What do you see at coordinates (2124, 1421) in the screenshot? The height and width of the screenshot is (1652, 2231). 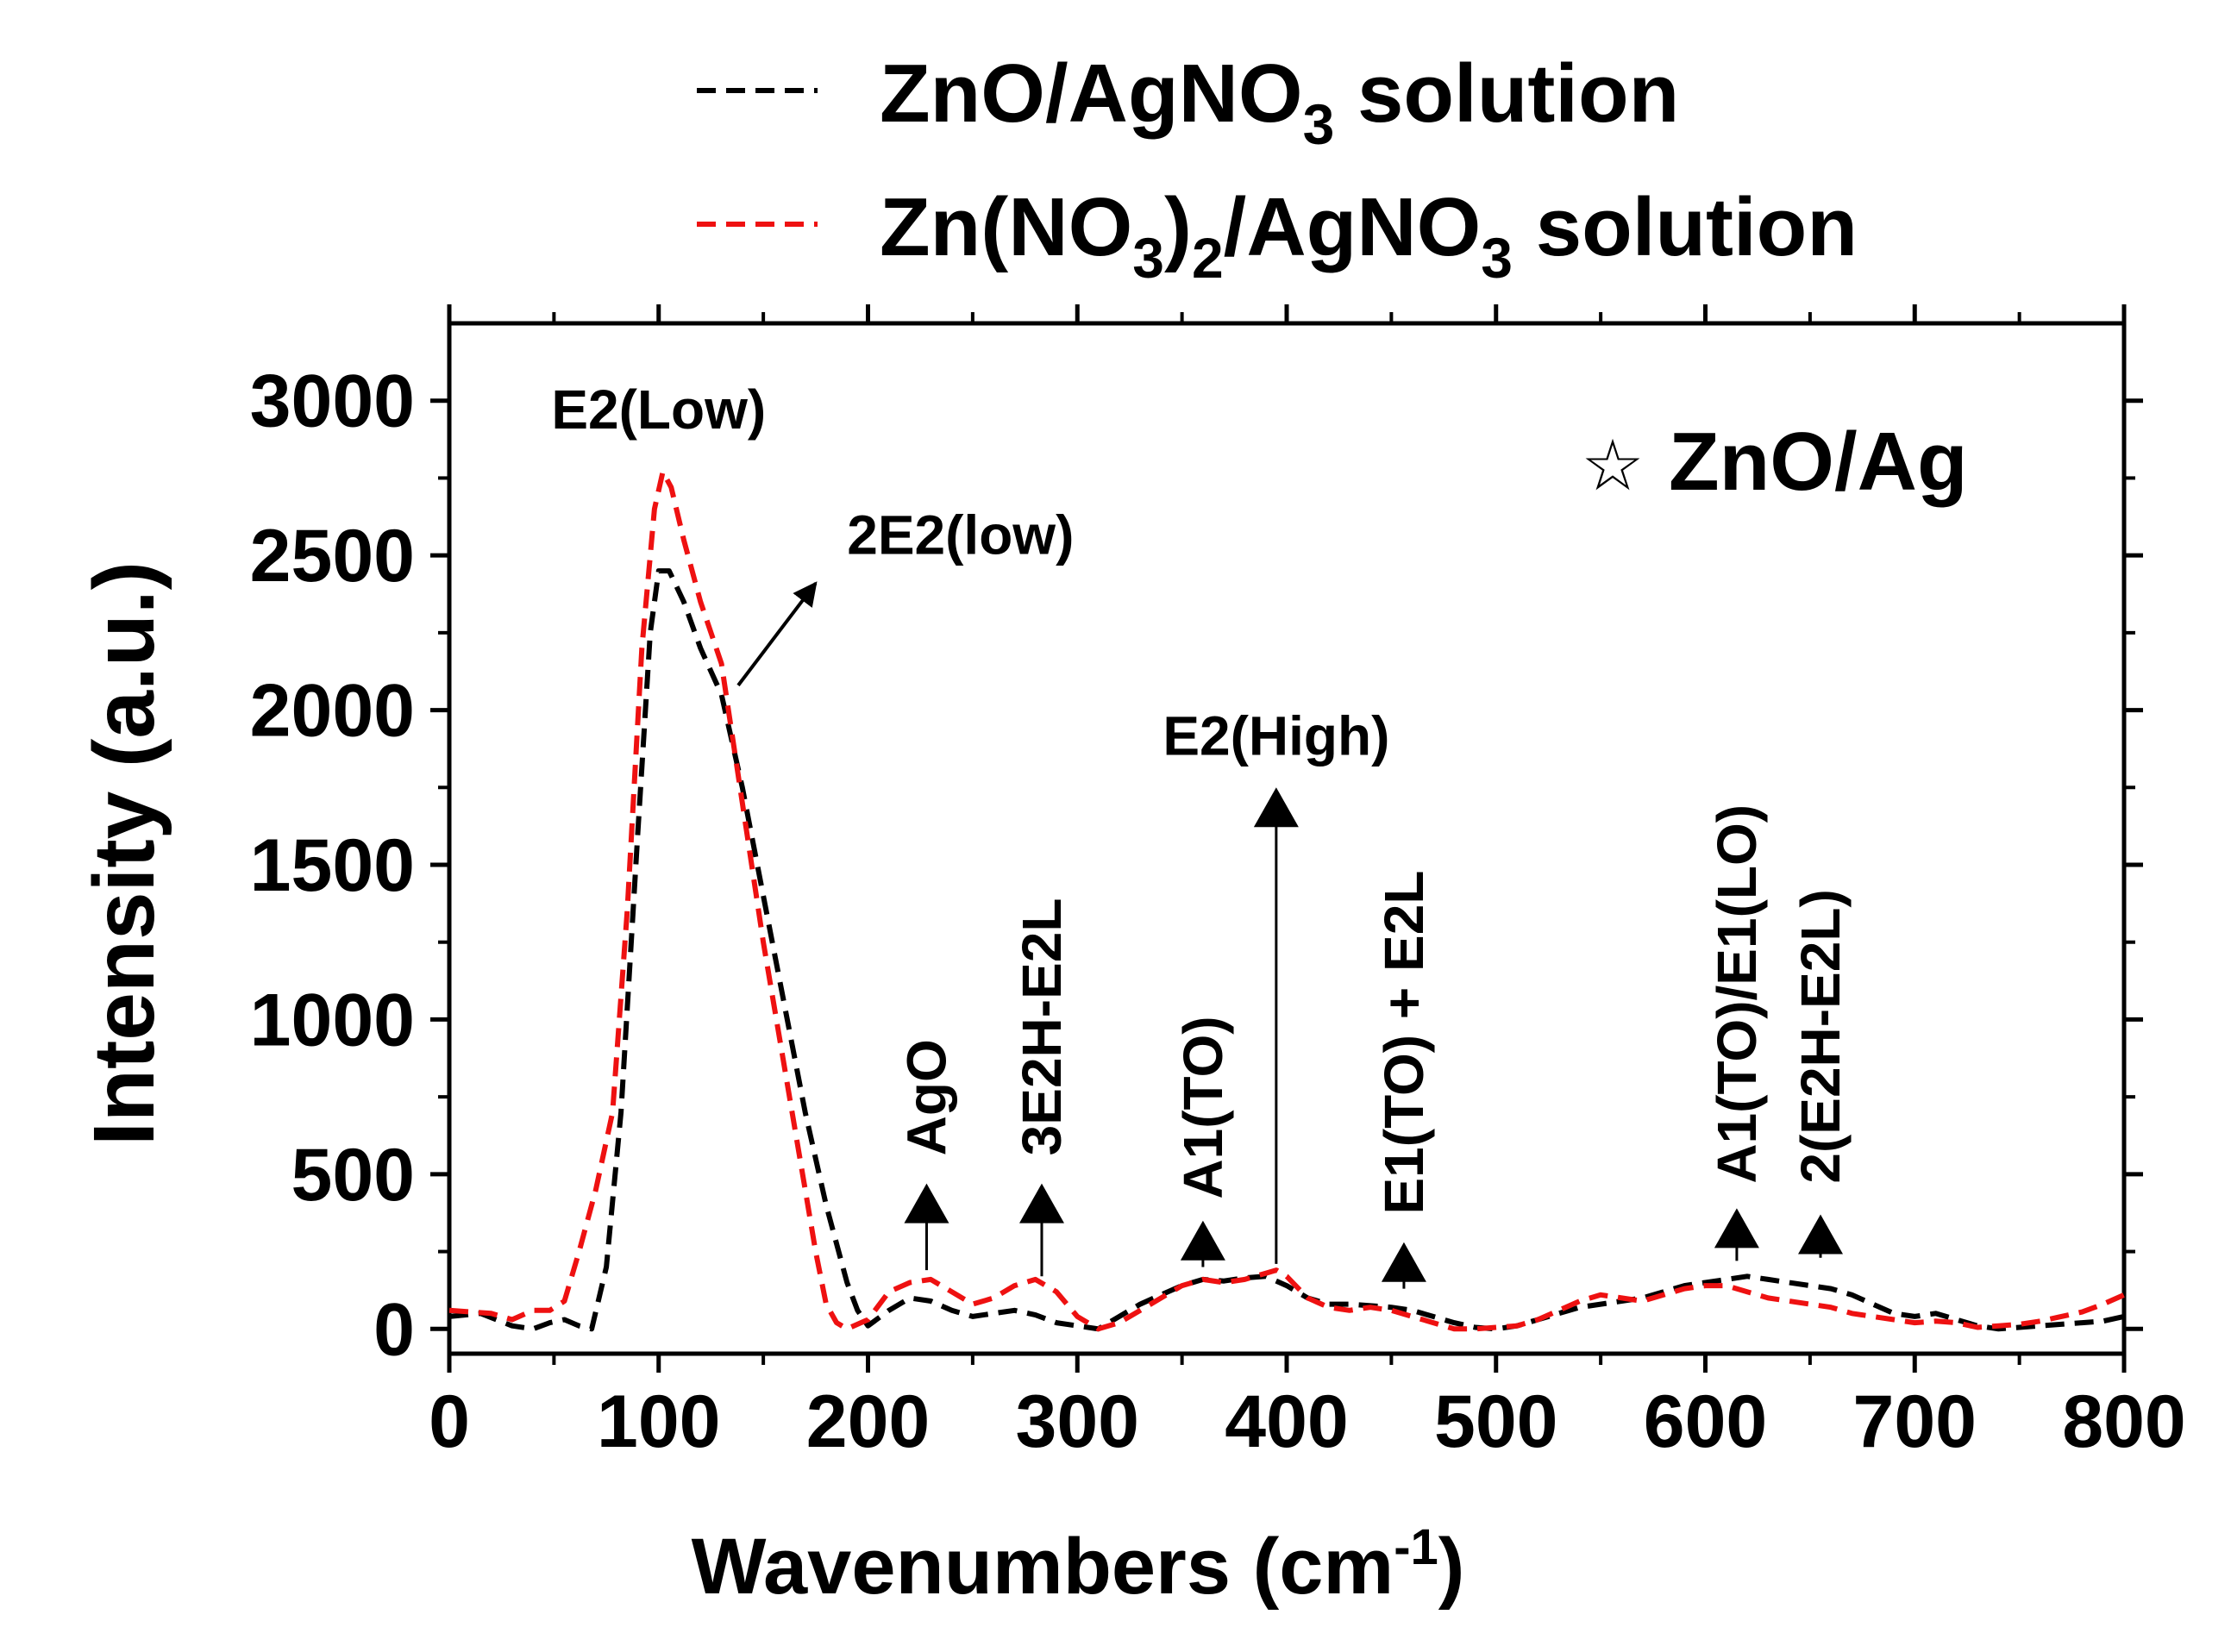 I see `x-tick-label: 800` at bounding box center [2124, 1421].